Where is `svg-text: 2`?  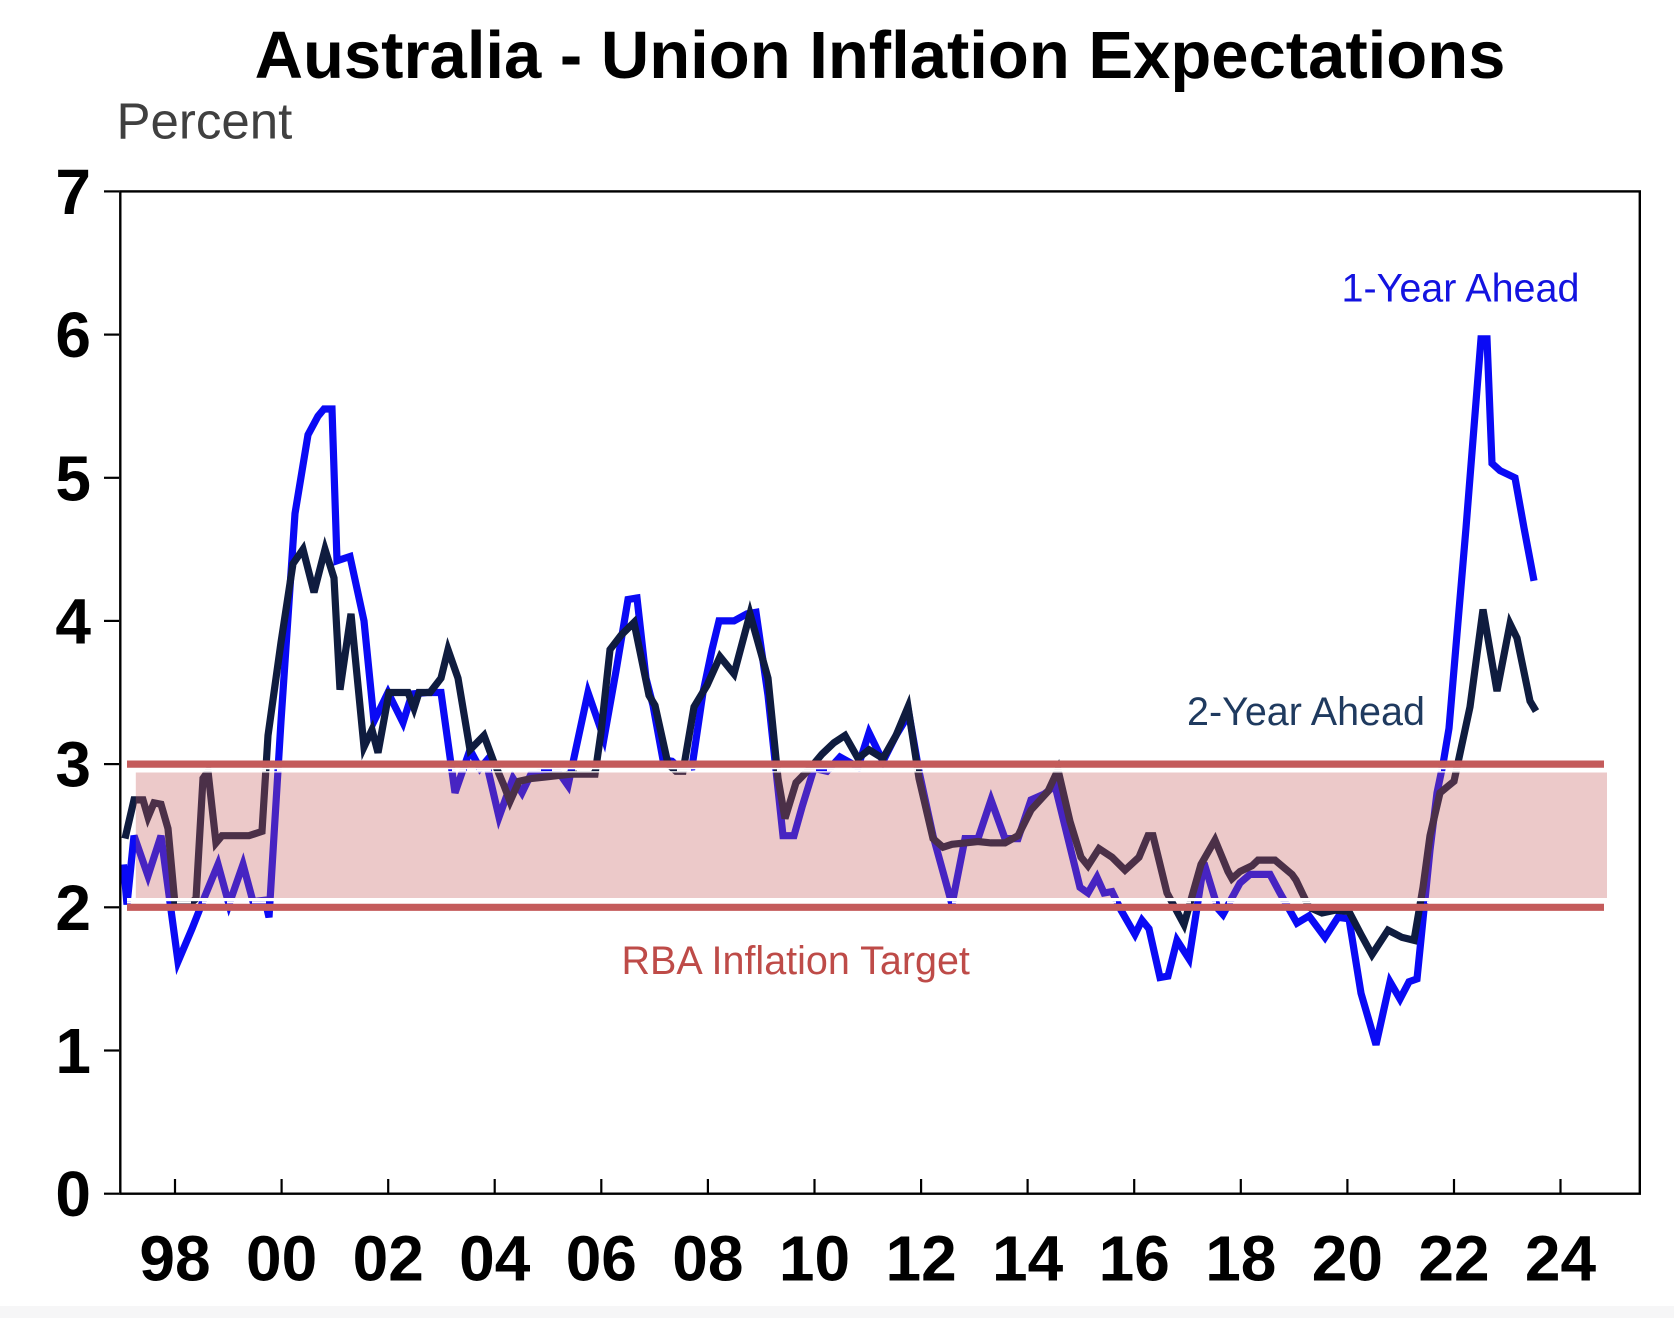 svg-text: 2 is located at coordinates (73, 908).